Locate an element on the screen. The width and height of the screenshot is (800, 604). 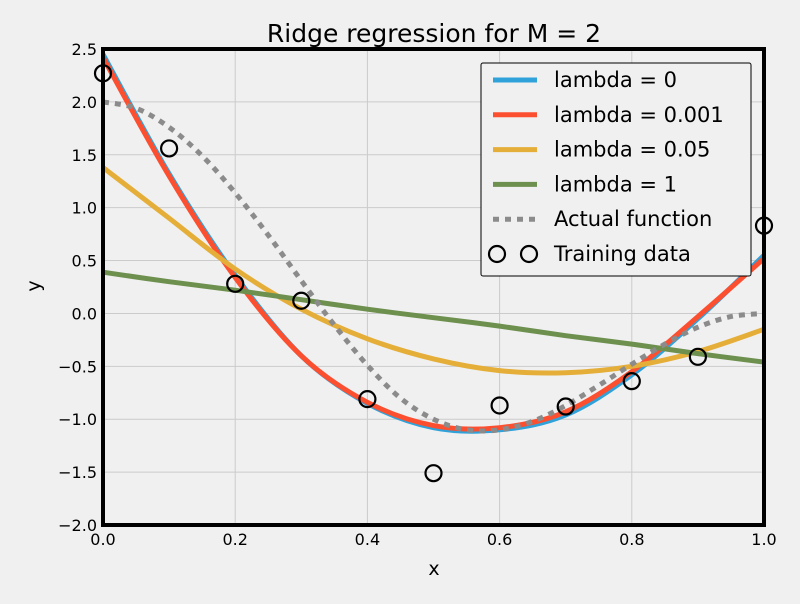
x-tick-label: 0.2 is located at coordinates (234, 539).